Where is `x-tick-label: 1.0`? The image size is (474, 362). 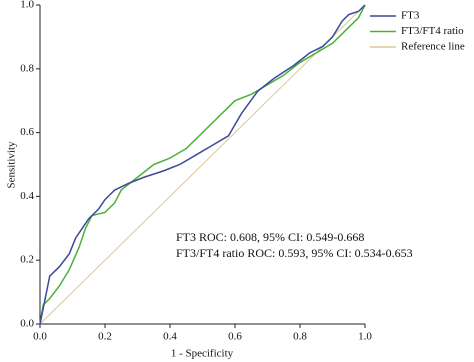 x-tick-label: 1.0 is located at coordinates (365, 337).